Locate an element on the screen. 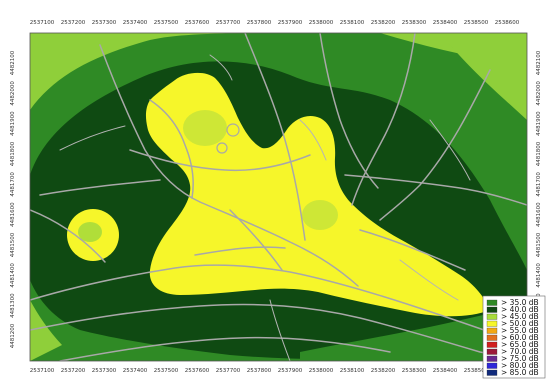 The height and width of the screenshot is (383, 551). x-tick-label-top: 2537700 is located at coordinates (228, 23).